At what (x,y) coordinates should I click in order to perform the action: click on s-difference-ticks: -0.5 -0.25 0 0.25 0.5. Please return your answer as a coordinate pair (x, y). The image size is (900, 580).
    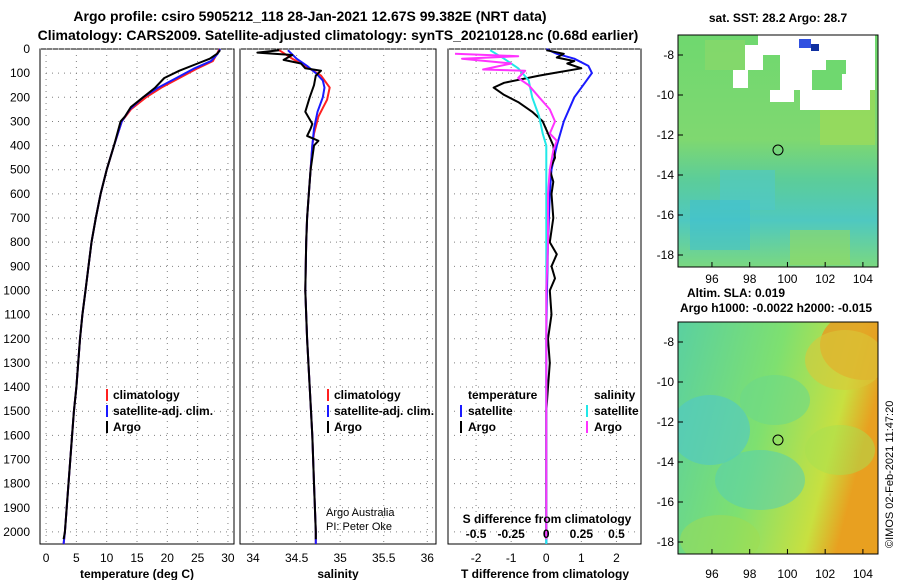
    Looking at the image, I should click on (545, 534).